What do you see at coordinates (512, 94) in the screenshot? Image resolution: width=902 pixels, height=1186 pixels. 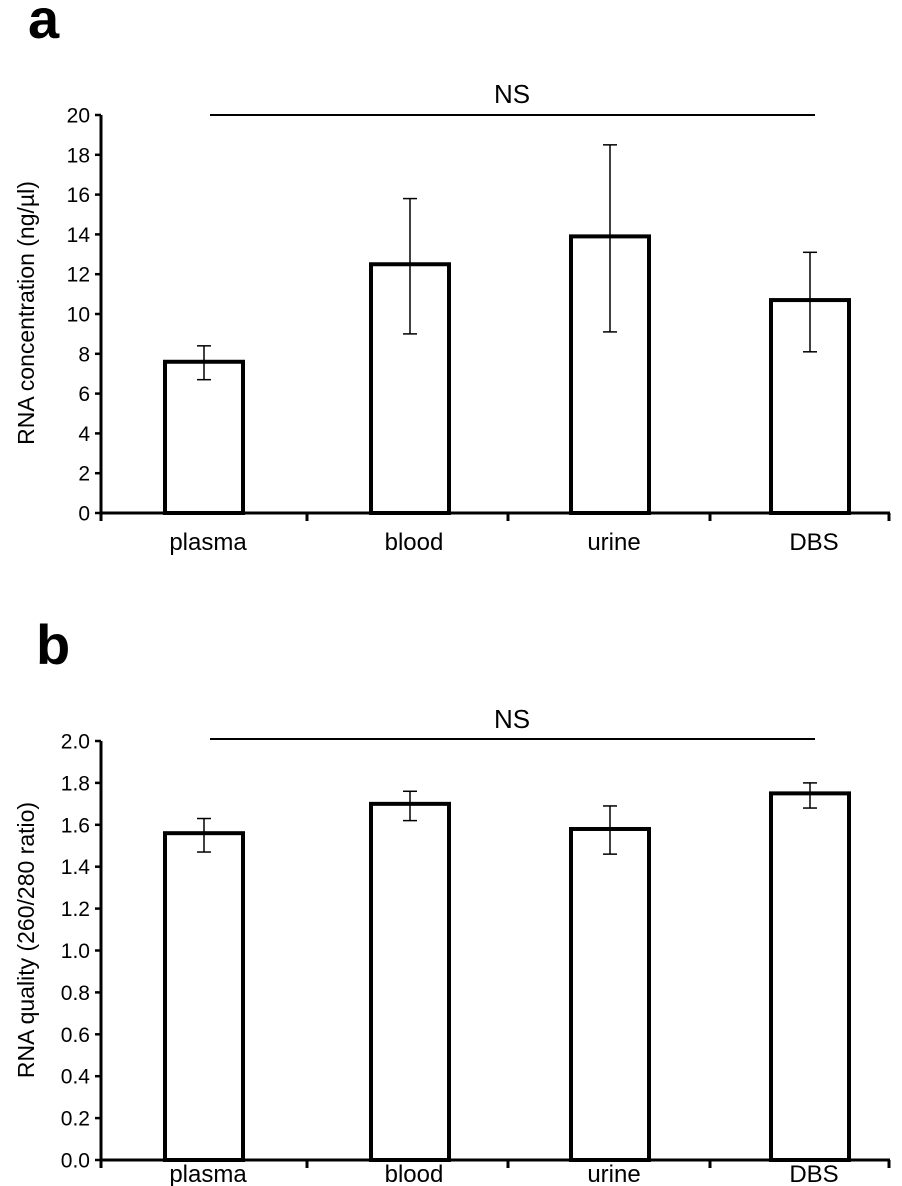 I see `panel-a-significance-label: NS` at bounding box center [512, 94].